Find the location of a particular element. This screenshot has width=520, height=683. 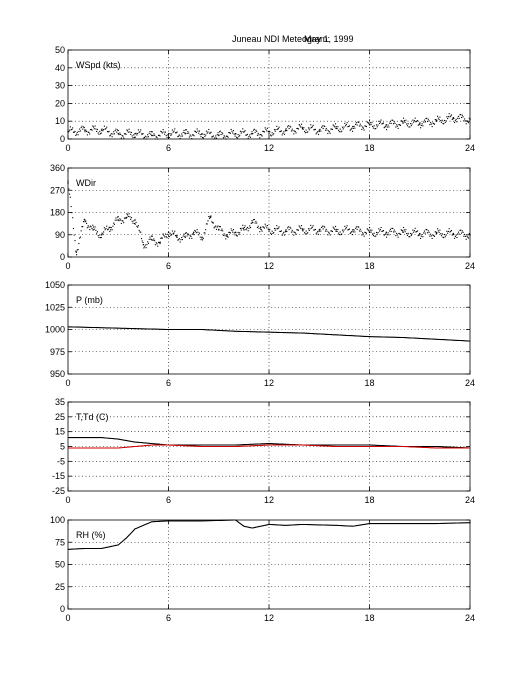

x-tick-label: 12 is located at coordinates (269, 618).